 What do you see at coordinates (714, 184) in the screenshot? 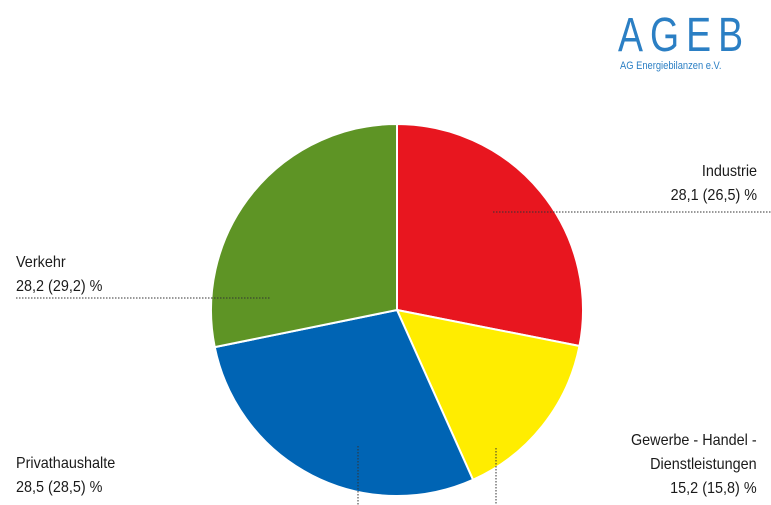
I see `label-industrie: Industrie 28,1 (26,5) %` at bounding box center [714, 184].